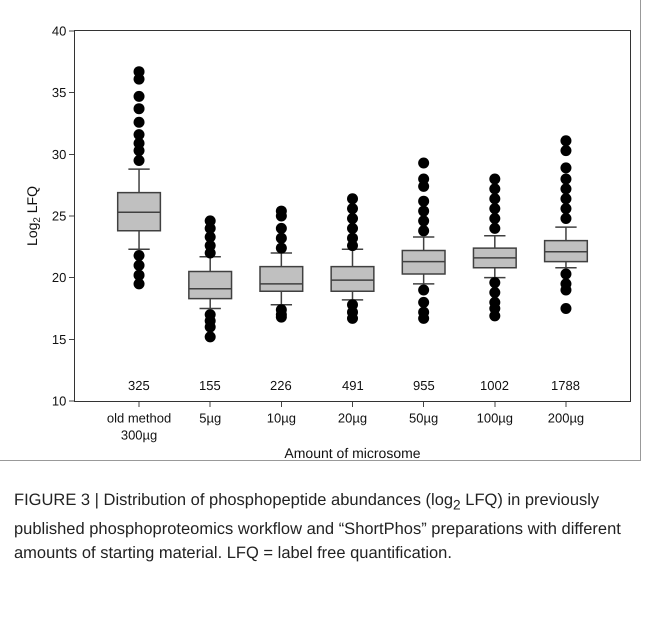  I want to click on x-axis-title: Amount of microsome, so click(352, 452).